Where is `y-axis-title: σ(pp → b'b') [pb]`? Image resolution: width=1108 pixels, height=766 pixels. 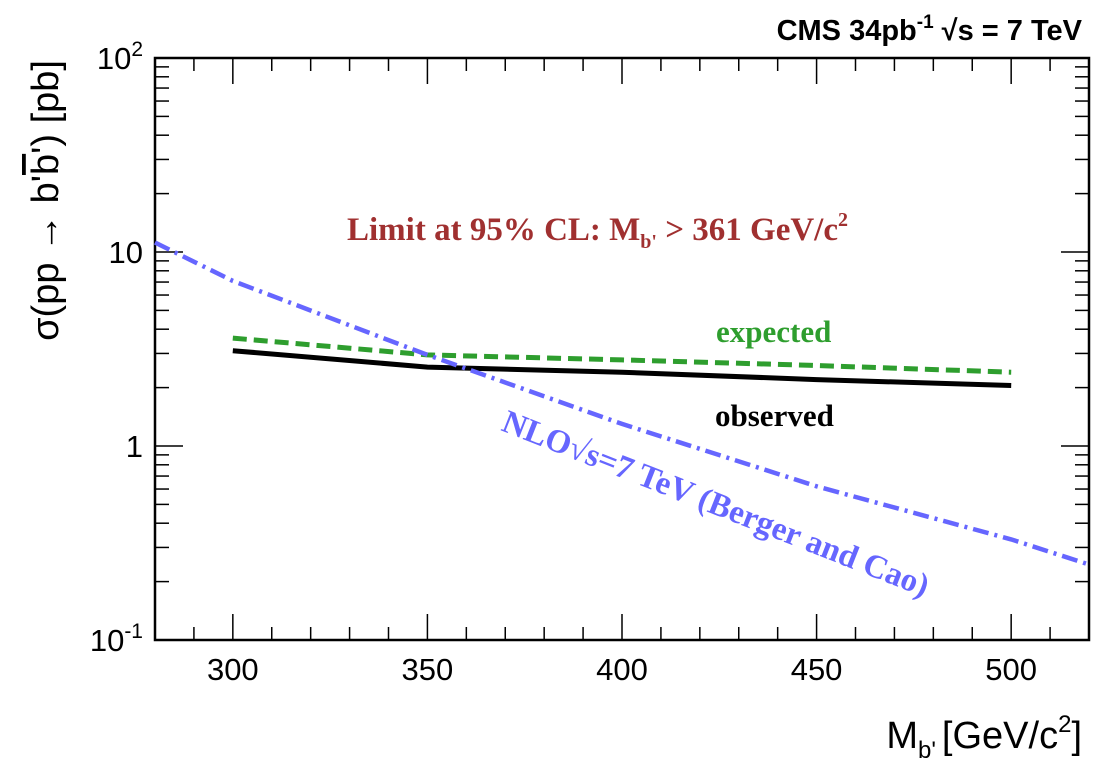 y-axis-title: σ(pp → b'b') [pb] is located at coordinates (46, 200).